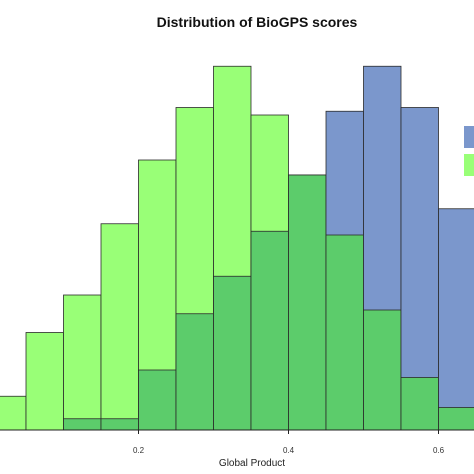  I want to click on x-axis-label: Global Product, so click(252, 463).